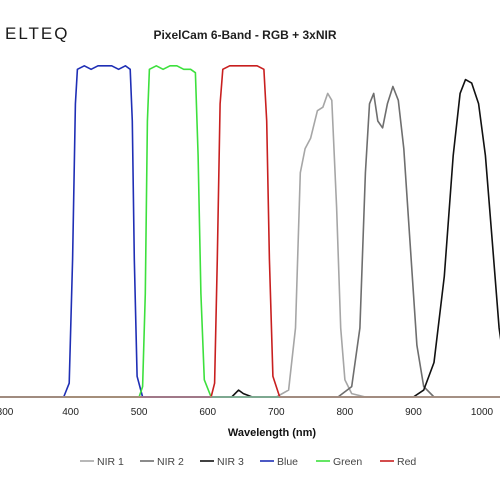  Describe the element at coordinates (70, 412) in the screenshot. I see `x-tick-label-400: 400` at that location.